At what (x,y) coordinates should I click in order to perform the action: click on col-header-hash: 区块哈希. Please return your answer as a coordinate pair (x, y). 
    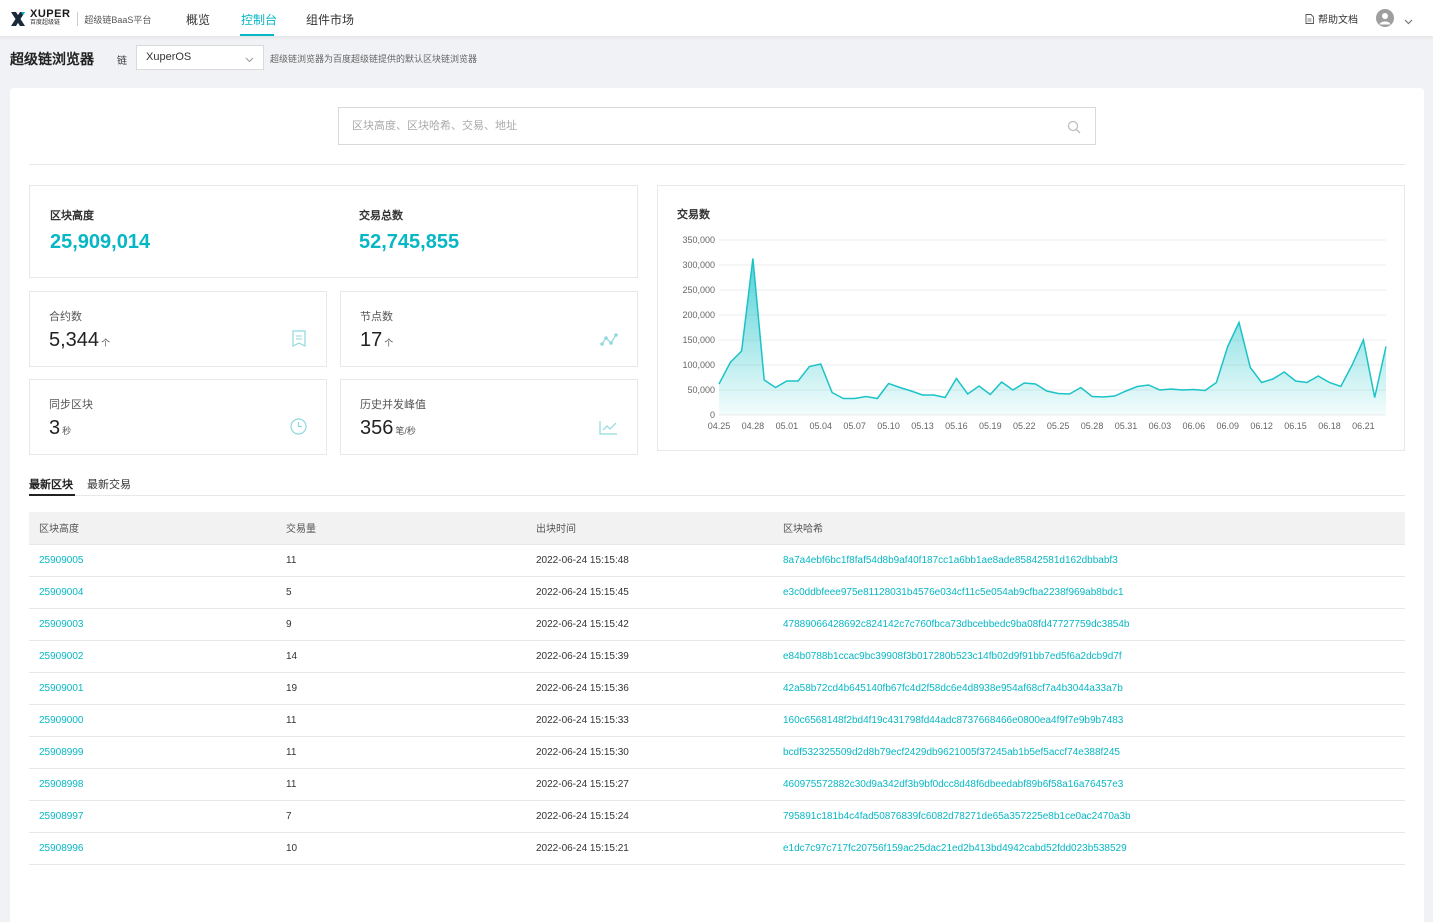
    Looking at the image, I should click on (1087, 528).